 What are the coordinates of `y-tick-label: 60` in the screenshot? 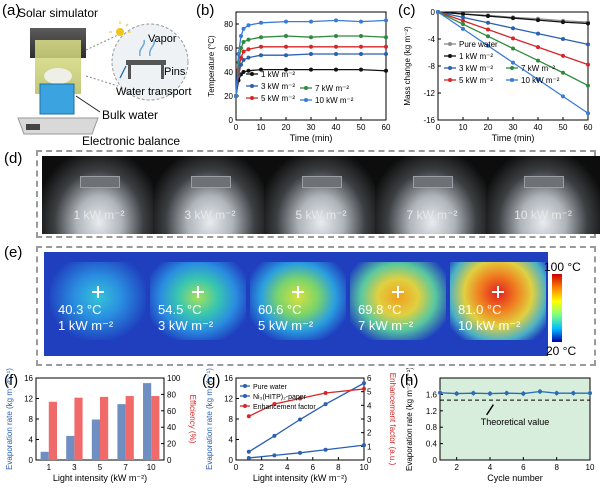 It's located at (228, 48).